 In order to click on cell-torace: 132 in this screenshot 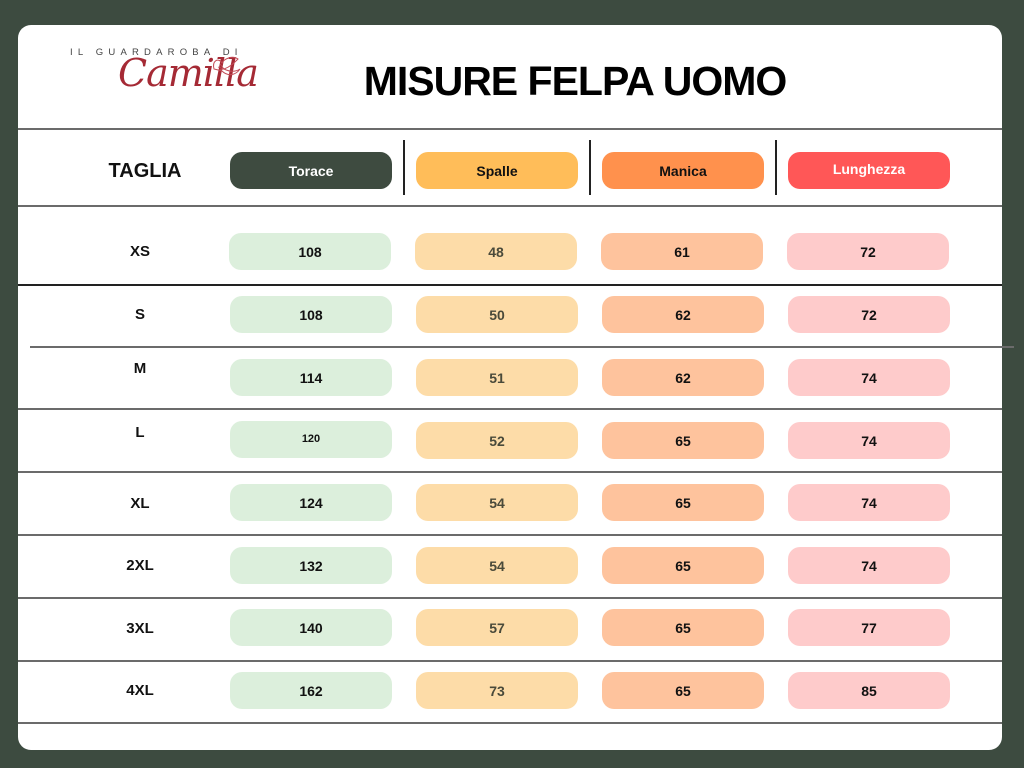, I will do `click(311, 565)`.